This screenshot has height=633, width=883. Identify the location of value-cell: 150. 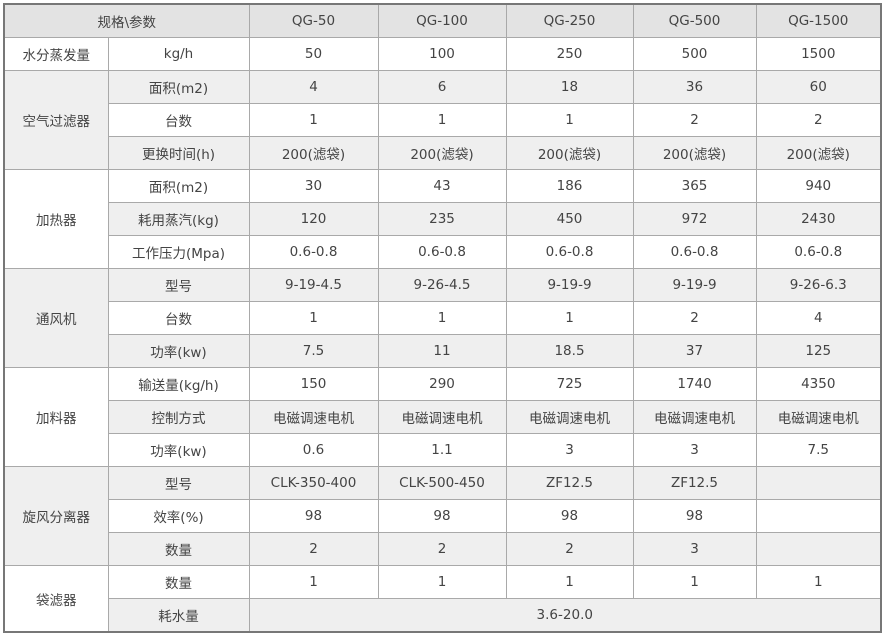
(313, 384).